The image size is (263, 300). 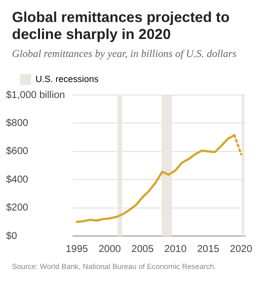 What do you see at coordinates (125, 54) in the screenshot?
I see `chart-subtitle: Global remittances by year, in billions of U.S. dollars` at bounding box center [125, 54].